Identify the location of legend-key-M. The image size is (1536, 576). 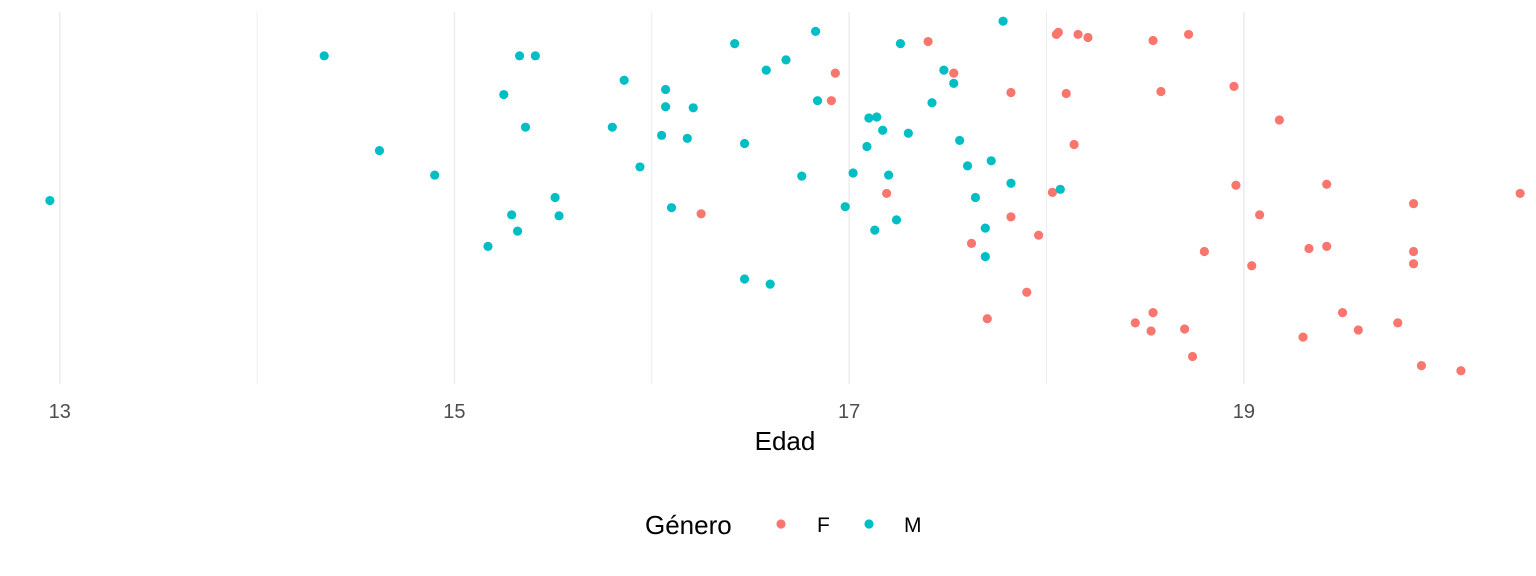
(869, 524).